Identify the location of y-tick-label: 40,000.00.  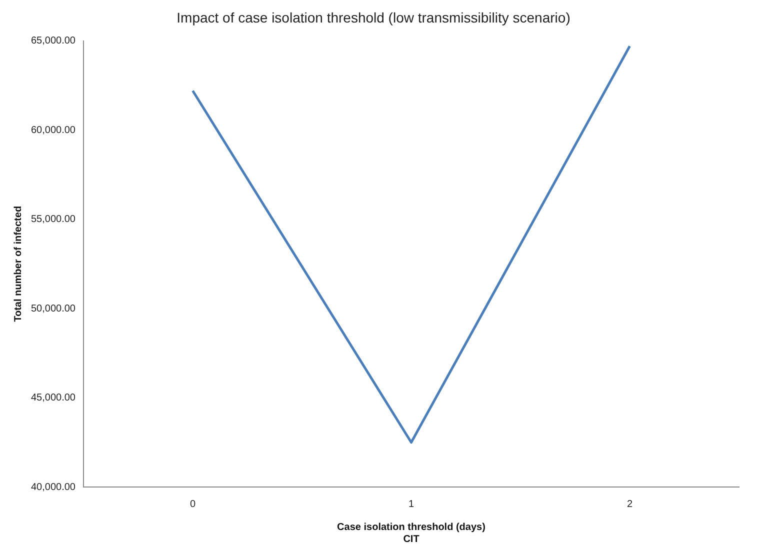
(53, 487).